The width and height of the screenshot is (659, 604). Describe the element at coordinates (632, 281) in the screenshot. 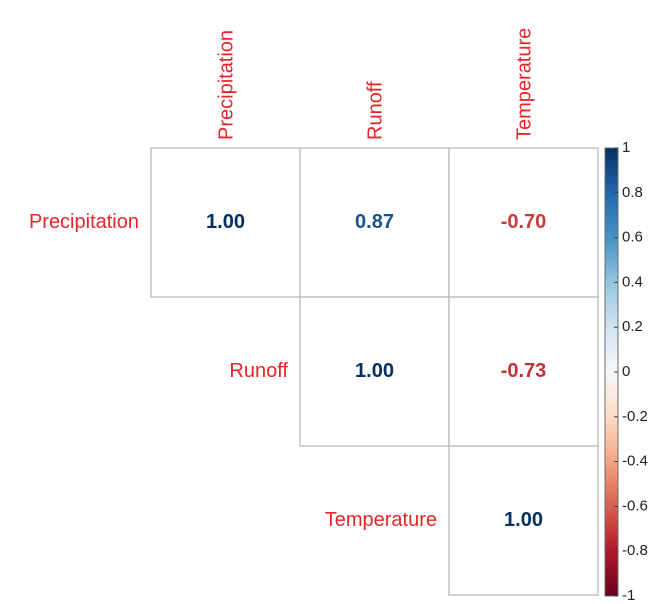

I see `colorbar-tick-label: 0.4` at that location.